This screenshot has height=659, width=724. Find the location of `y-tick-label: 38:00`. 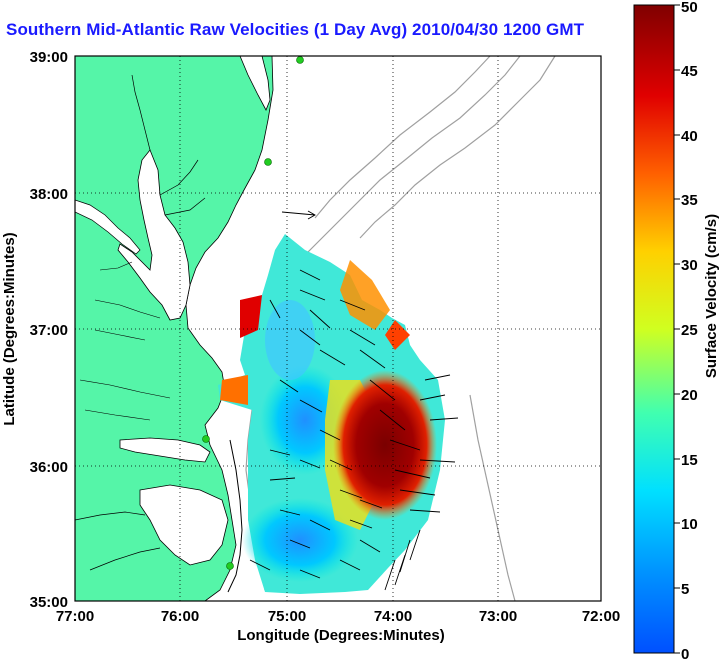

y-tick-label: 38:00 is located at coordinates (49, 194).